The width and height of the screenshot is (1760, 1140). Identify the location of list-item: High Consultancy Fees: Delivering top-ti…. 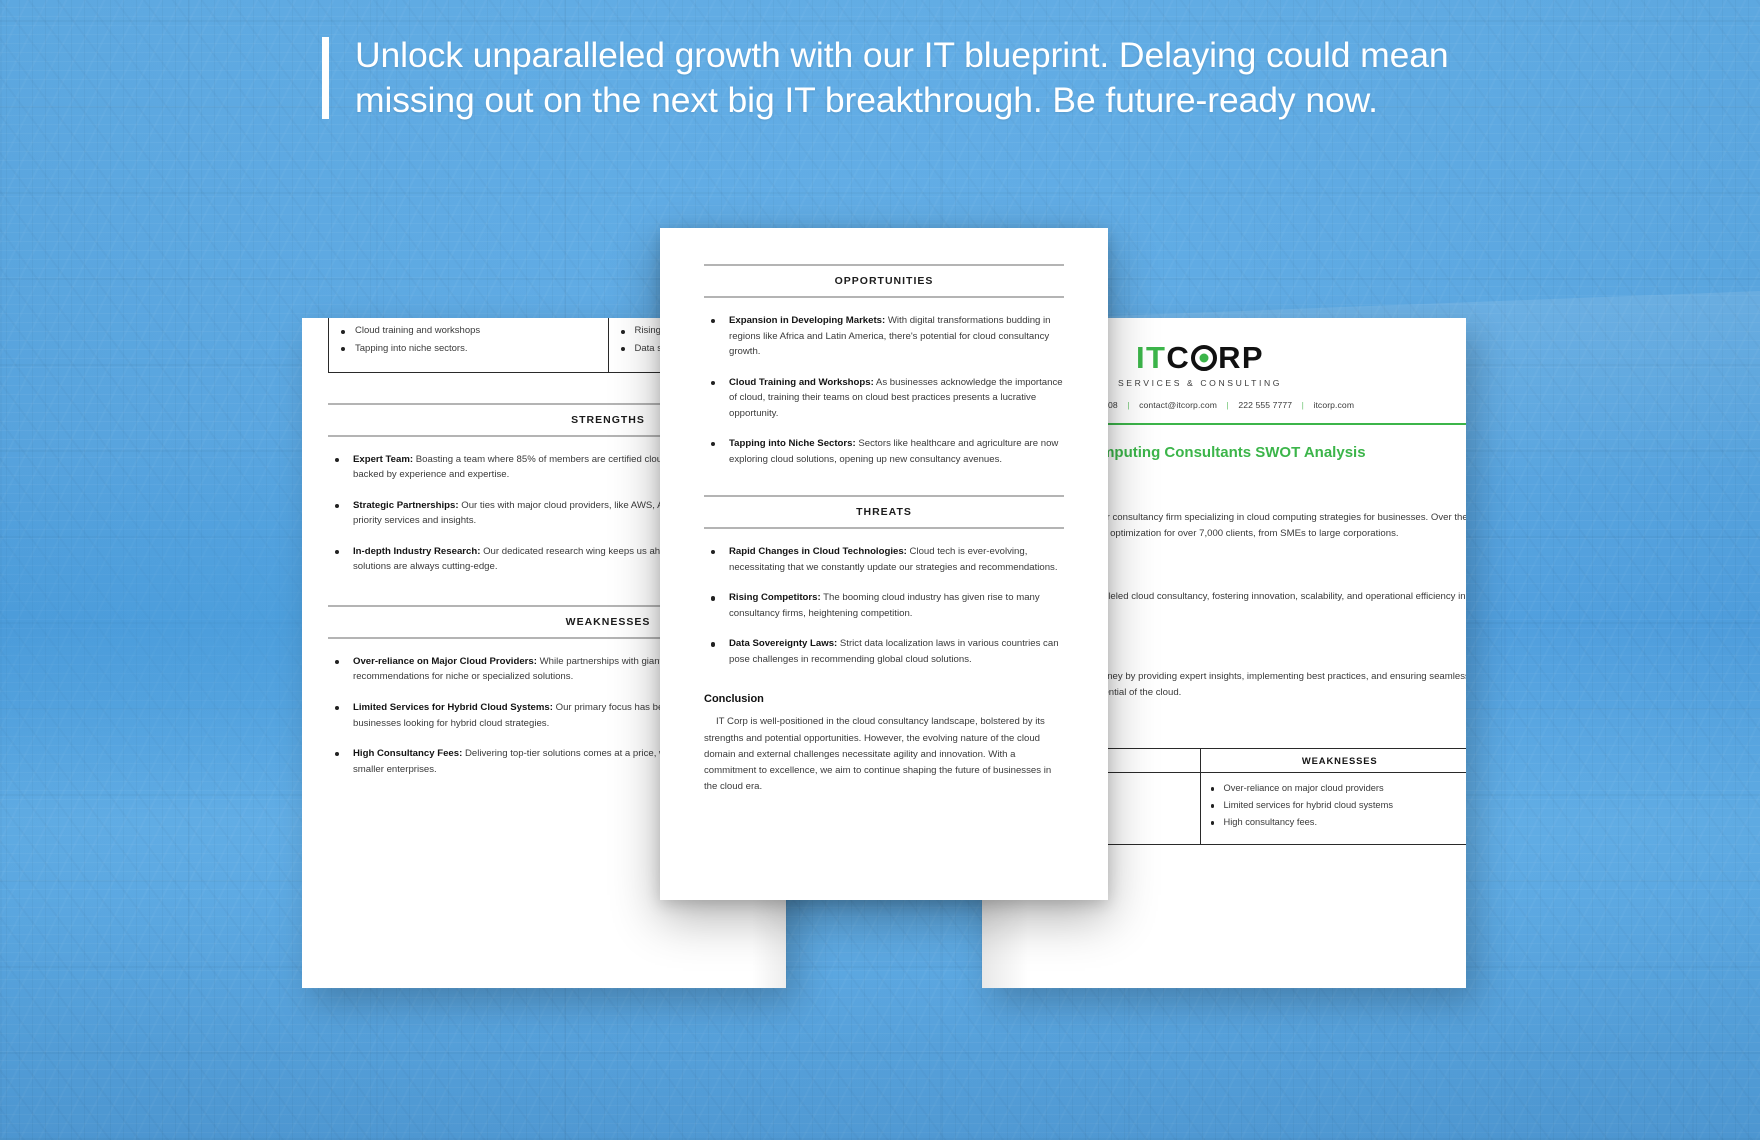
(557, 761).